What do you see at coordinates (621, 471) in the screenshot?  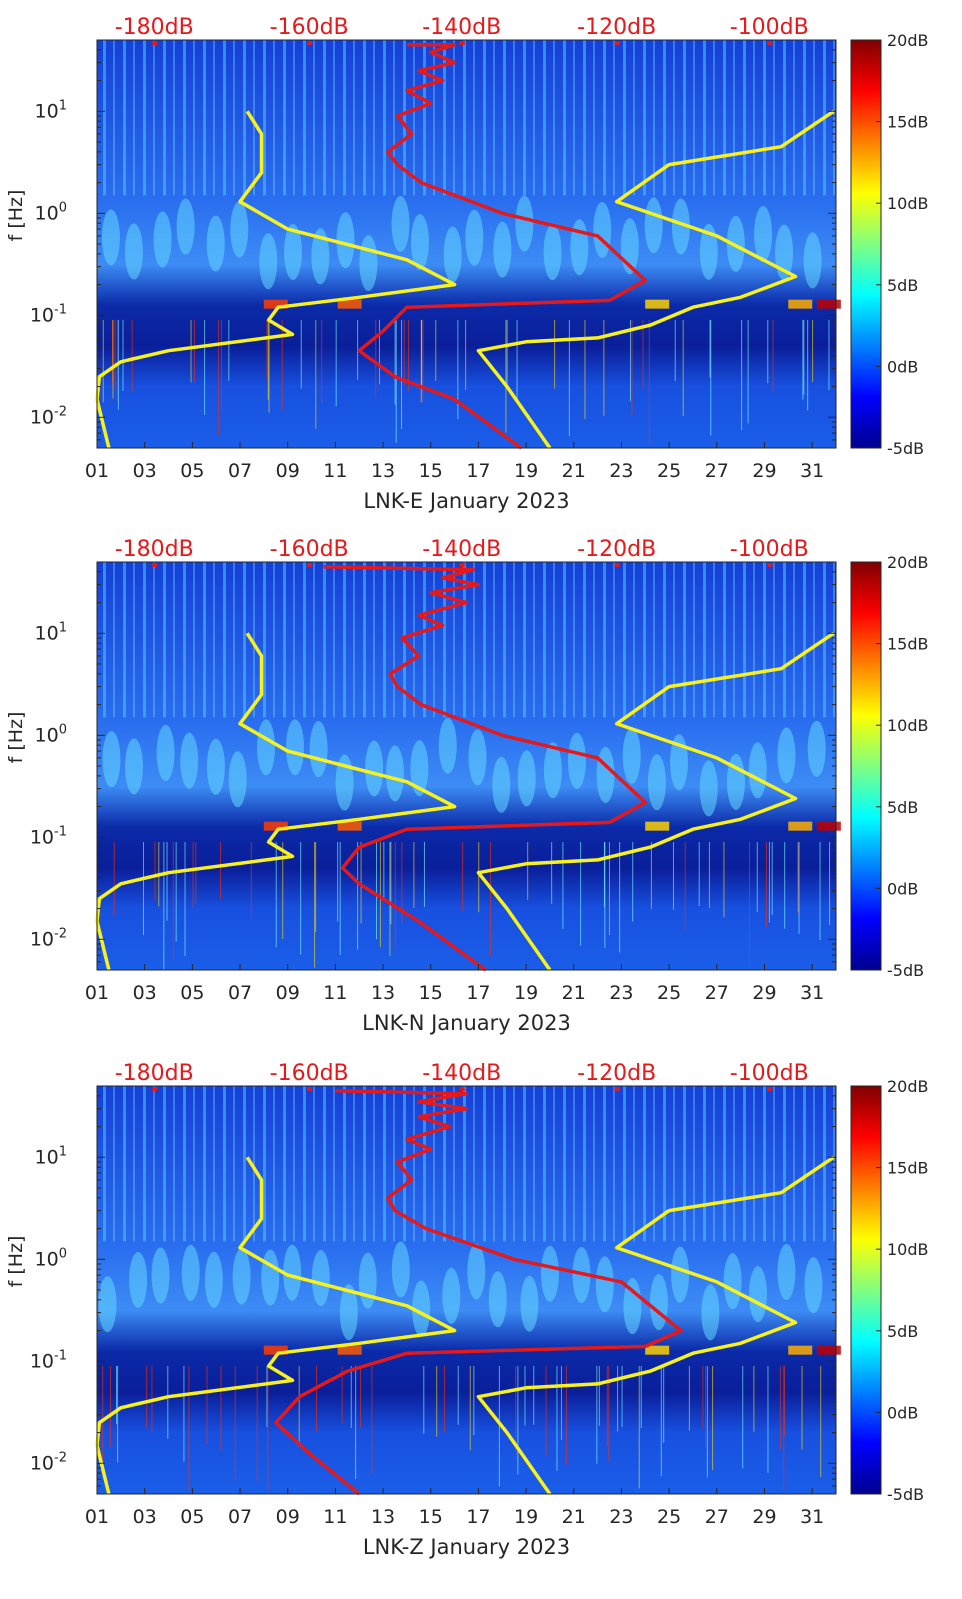 I see `x-tick-label: 23` at bounding box center [621, 471].